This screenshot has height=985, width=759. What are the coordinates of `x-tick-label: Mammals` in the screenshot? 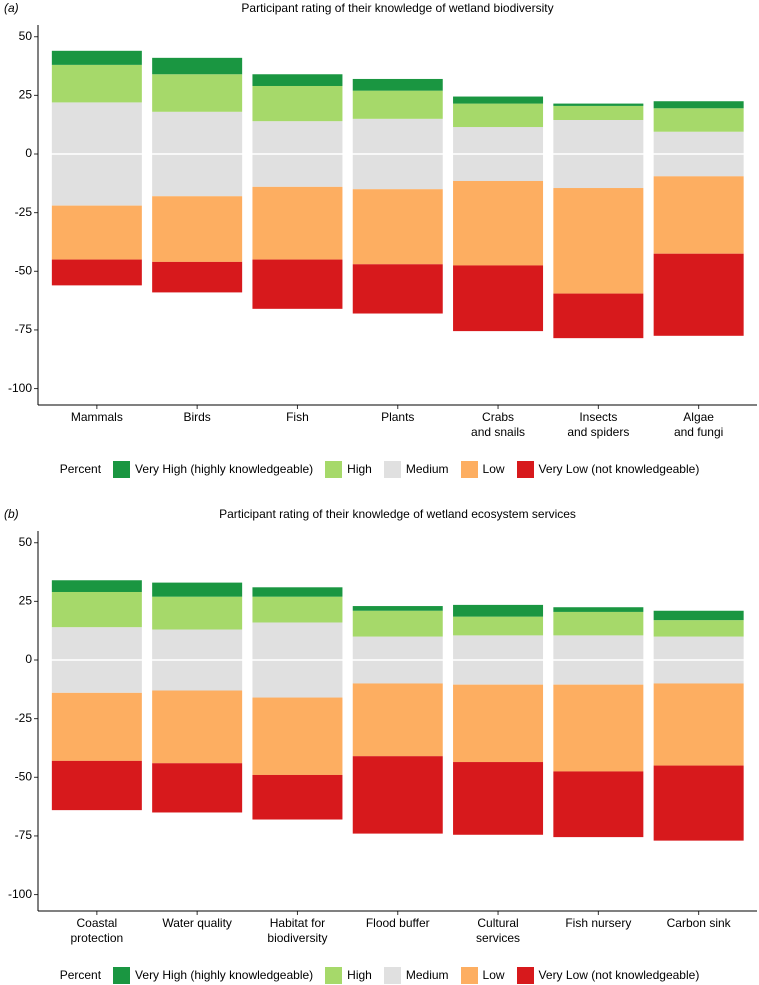 It's located at (96, 417).